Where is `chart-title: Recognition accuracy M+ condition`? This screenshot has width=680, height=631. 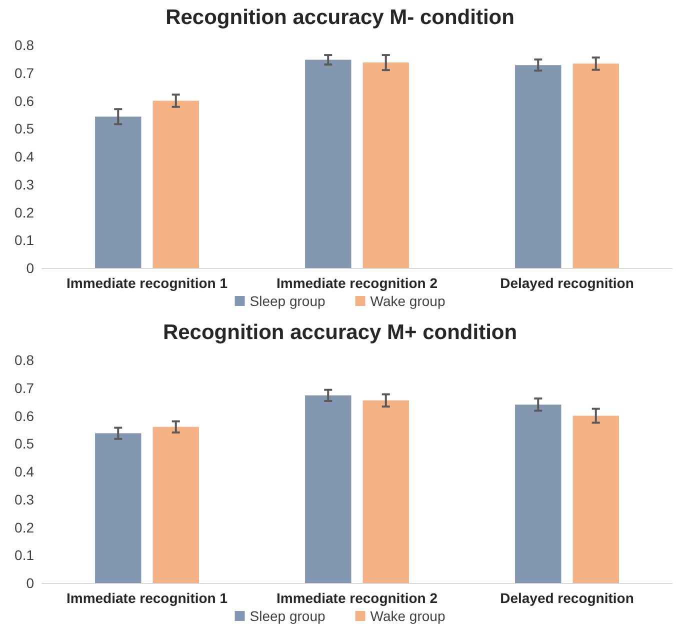 chart-title: Recognition accuracy M+ condition is located at coordinates (340, 332).